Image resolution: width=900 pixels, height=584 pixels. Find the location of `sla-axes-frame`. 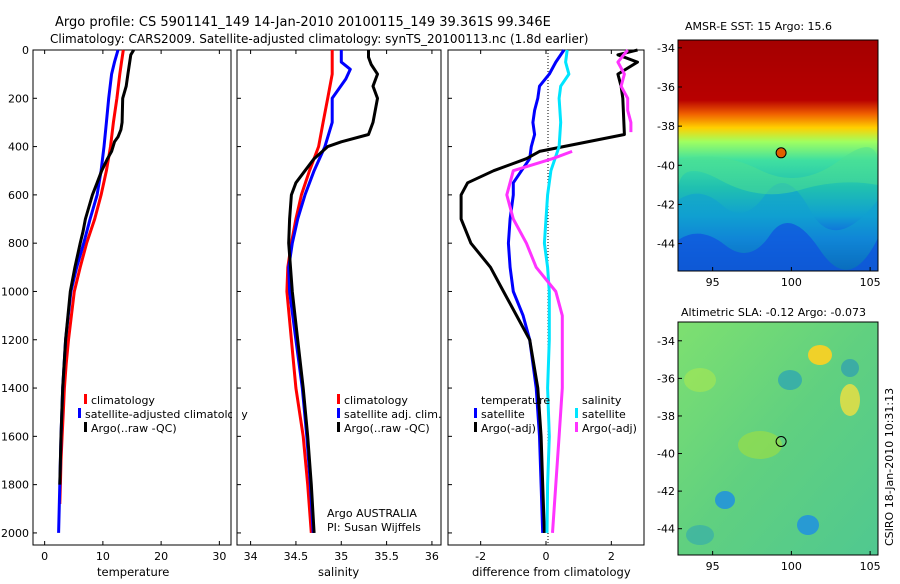

sla-axes-frame is located at coordinates (778, 438).